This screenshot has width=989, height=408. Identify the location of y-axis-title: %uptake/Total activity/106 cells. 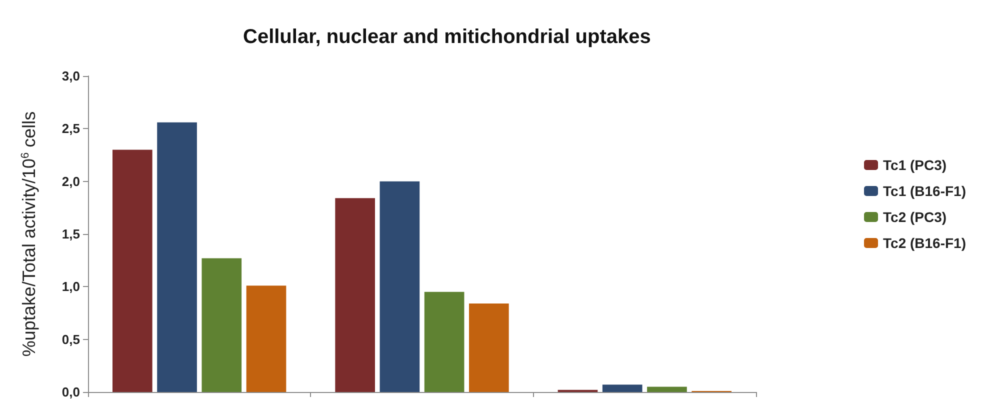
(29, 234).